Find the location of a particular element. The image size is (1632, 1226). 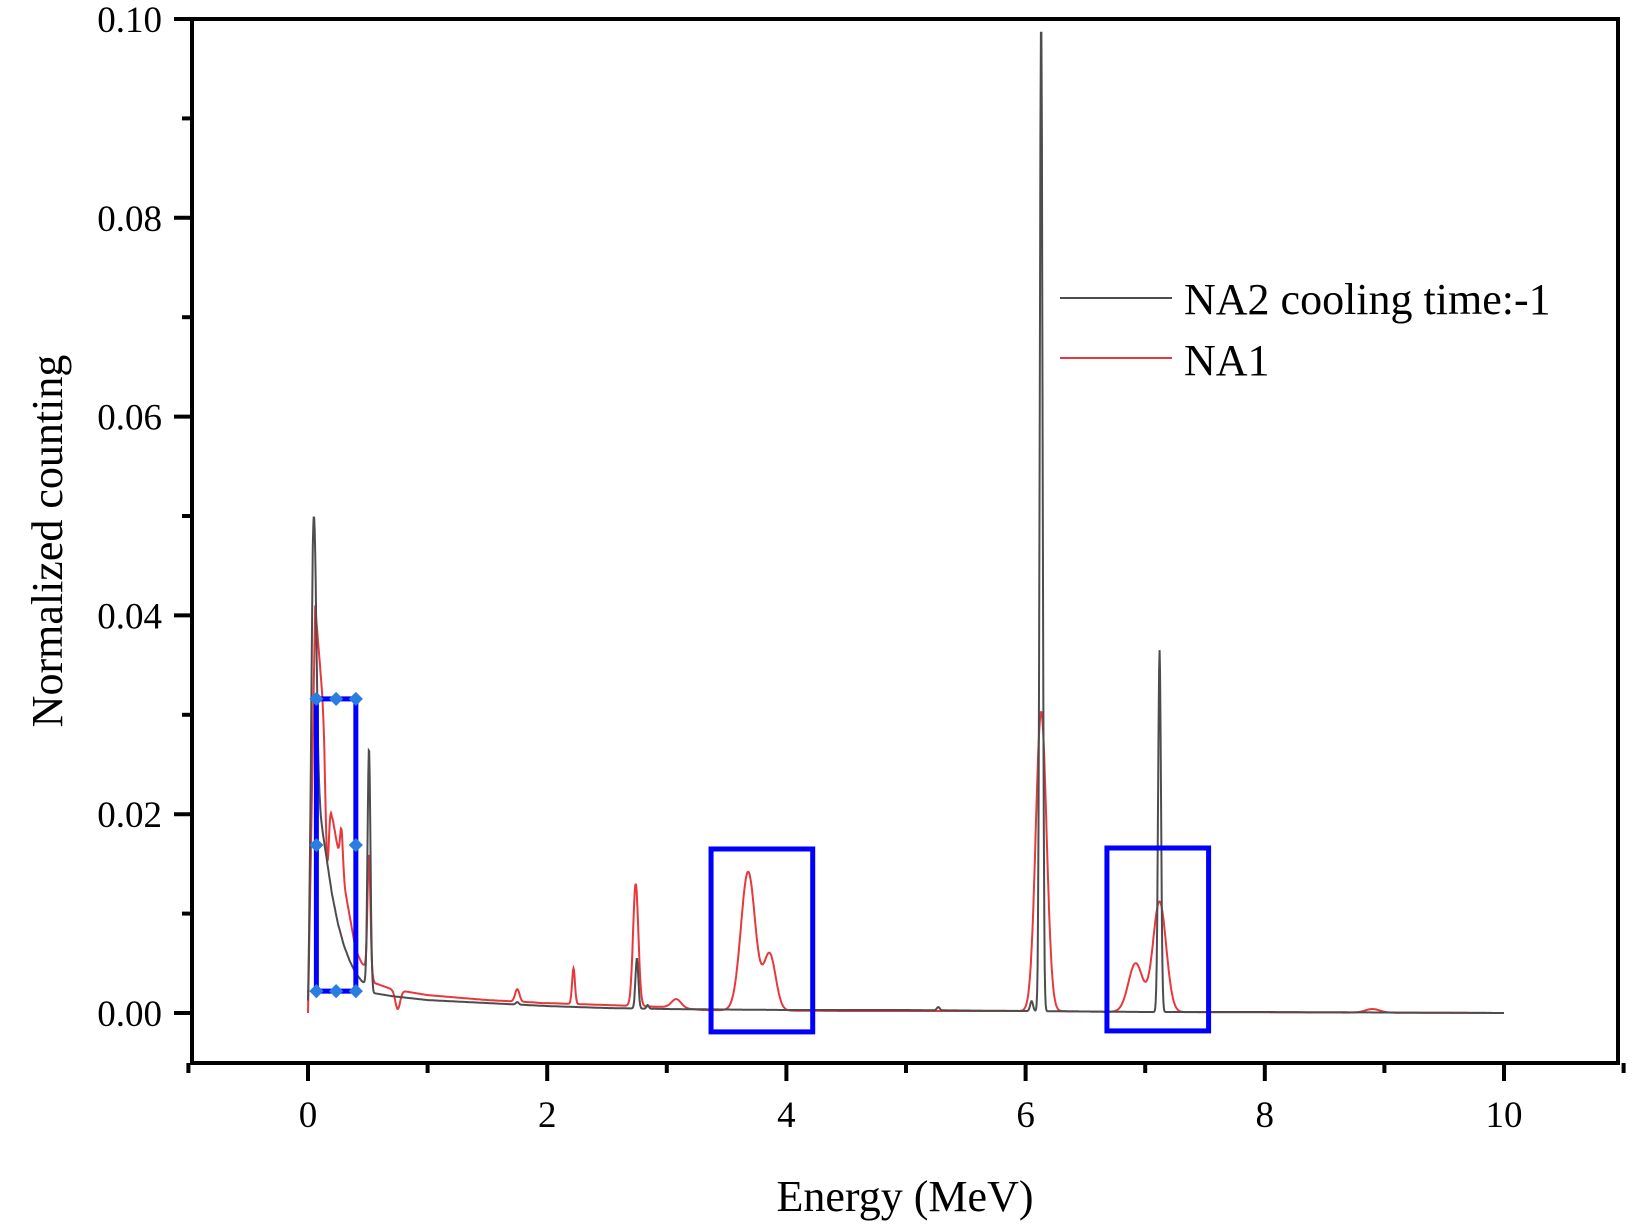

x-tick-label: 8 is located at coordinates (1265, 1115).